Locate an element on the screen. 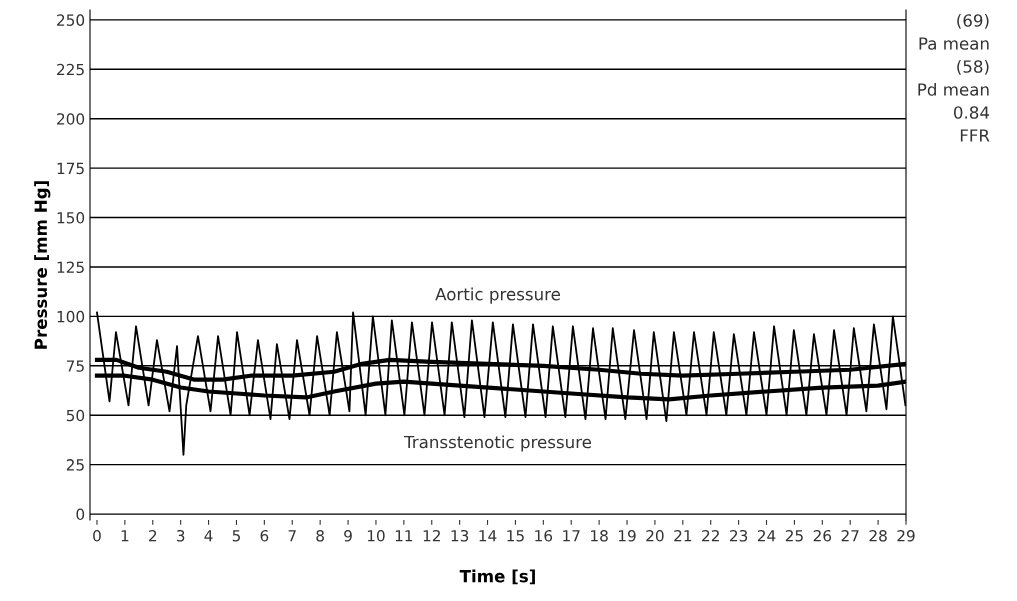  x-tick-label: 14 is located at coordinates (488, 536).